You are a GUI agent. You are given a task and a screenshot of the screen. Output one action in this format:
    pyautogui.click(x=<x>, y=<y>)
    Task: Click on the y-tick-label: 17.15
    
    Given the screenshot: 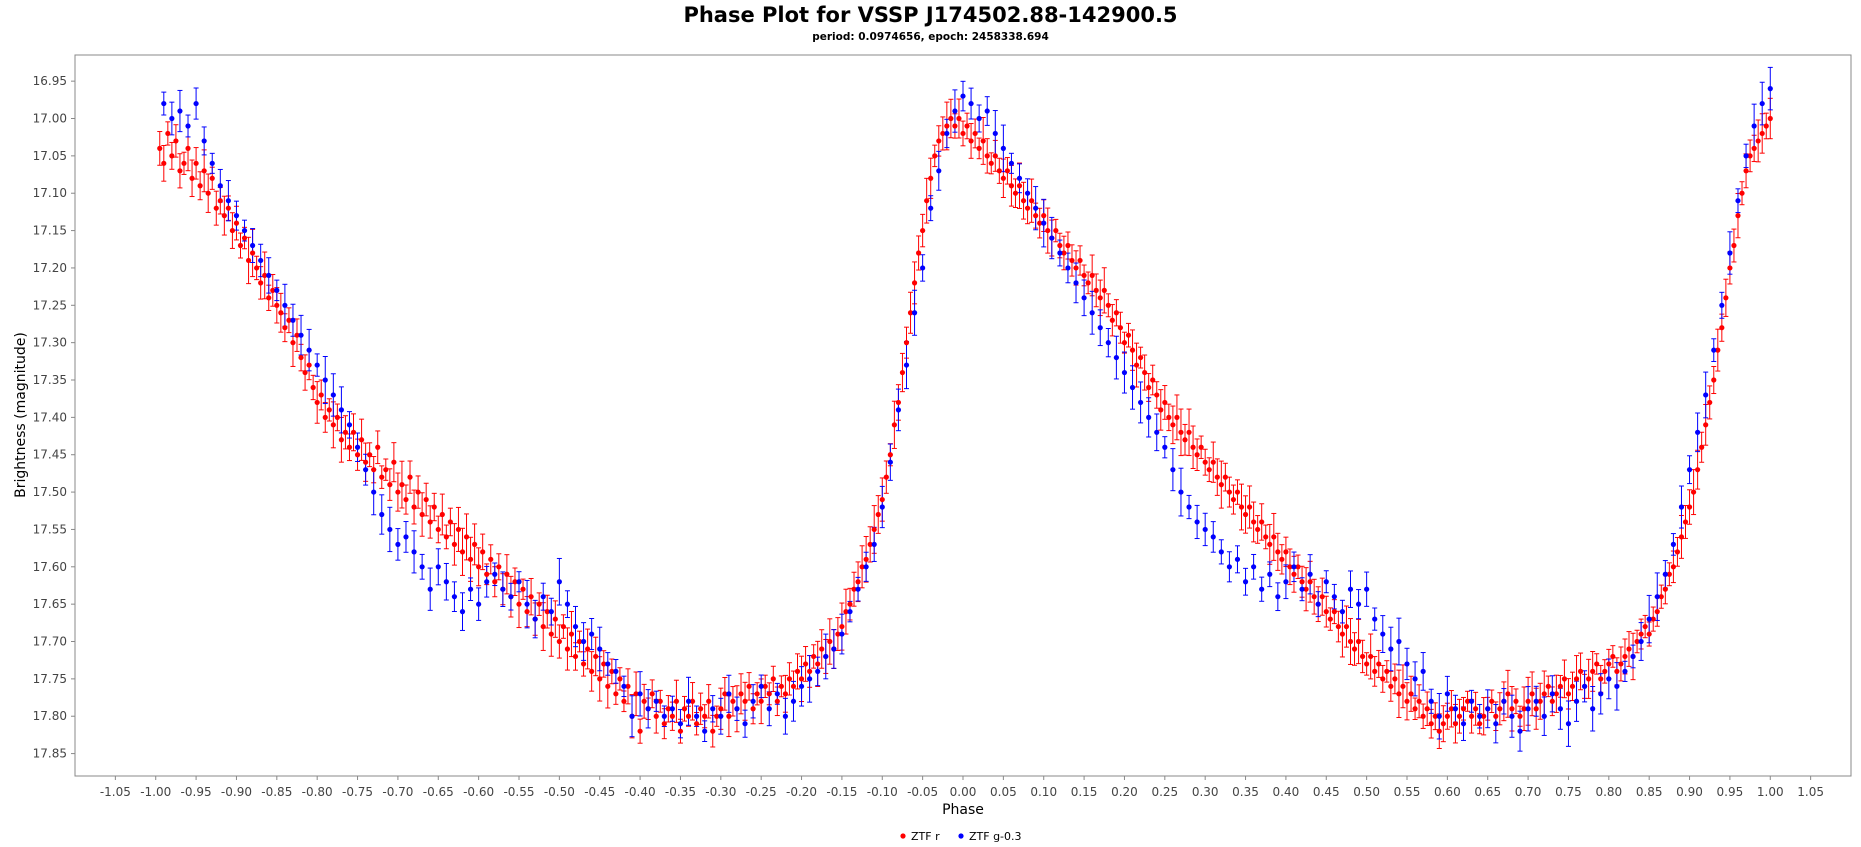 What is the action you would take?
    pyautogui.click(x=50, y=231)
    